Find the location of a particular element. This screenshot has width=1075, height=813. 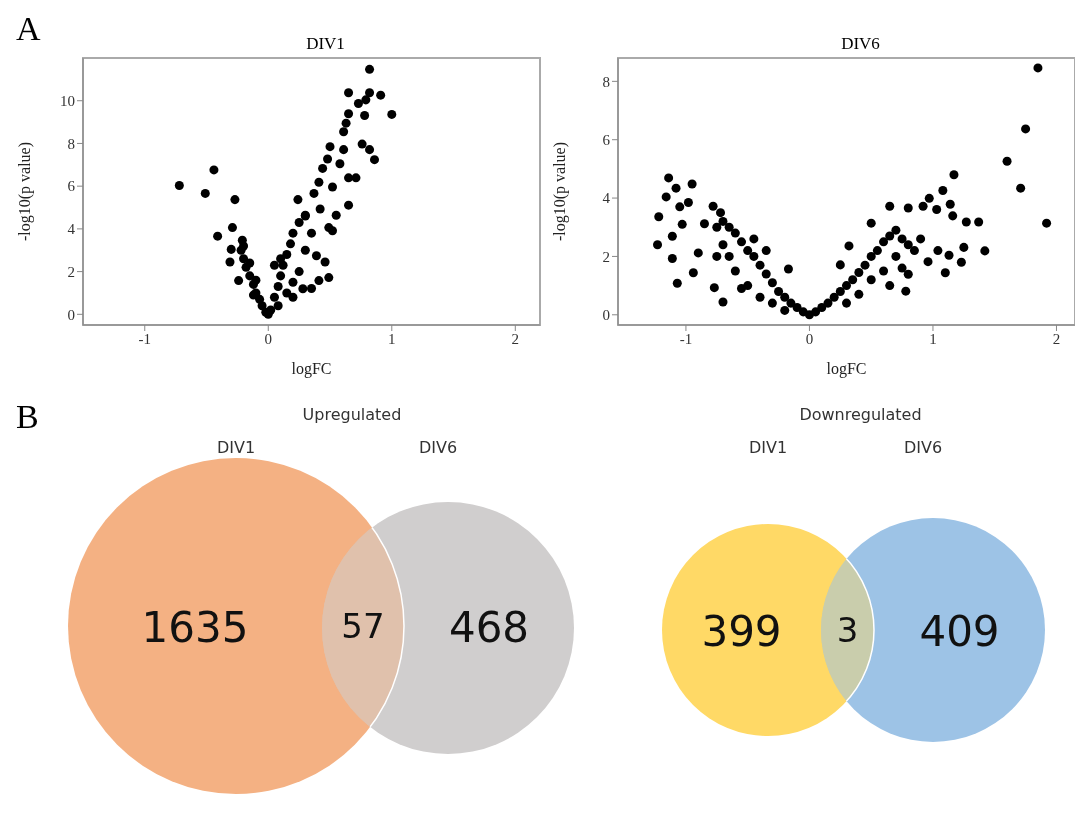

text: 57 is located at coordinates (363, 626).